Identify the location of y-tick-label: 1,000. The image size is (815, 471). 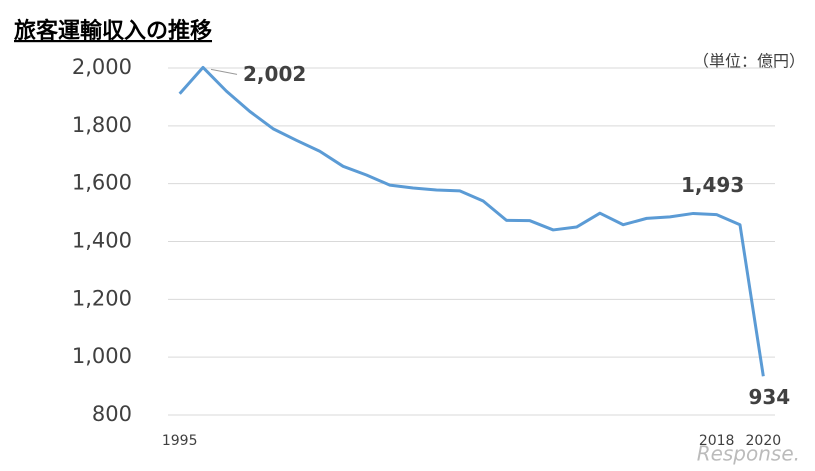
(102, 356).